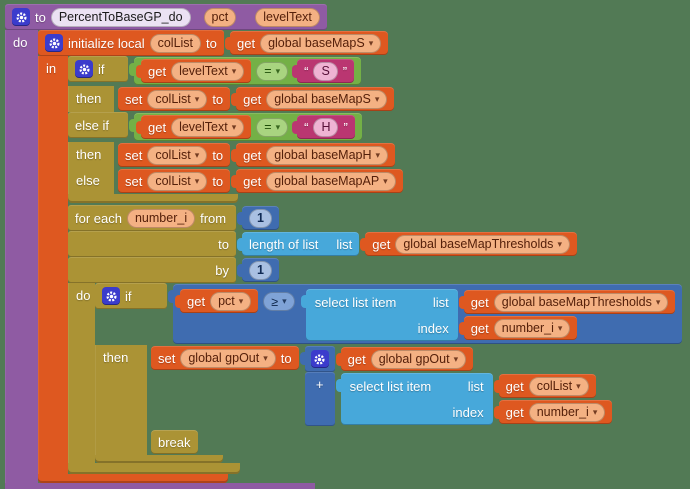 The image size is (690, 489). What do you see at coordinates (131, 296) in the screenshot?
I see `inner-if-header: if` at bounding box center [131, 296].